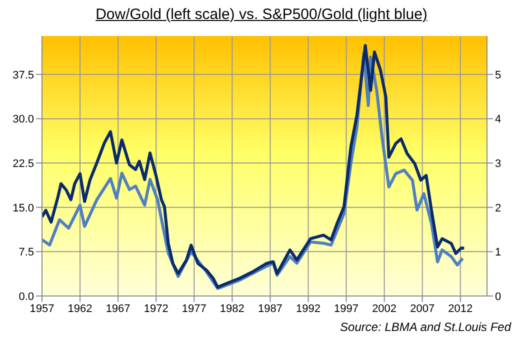 The height and width of the screenshot is (342, 523). What do you see at coordinates (26, 296) in the screenshot?
I see `y-tick-label: 0.0` at bounding box center [26, 296].